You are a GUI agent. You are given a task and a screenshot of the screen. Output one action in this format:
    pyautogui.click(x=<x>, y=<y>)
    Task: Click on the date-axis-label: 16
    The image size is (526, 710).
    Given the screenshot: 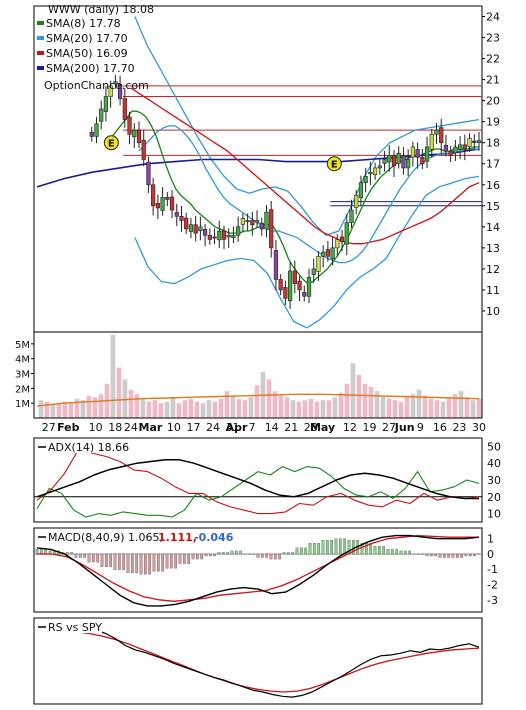 What is the action you would take?
    pyautogui.click(x=440, y=427)
    